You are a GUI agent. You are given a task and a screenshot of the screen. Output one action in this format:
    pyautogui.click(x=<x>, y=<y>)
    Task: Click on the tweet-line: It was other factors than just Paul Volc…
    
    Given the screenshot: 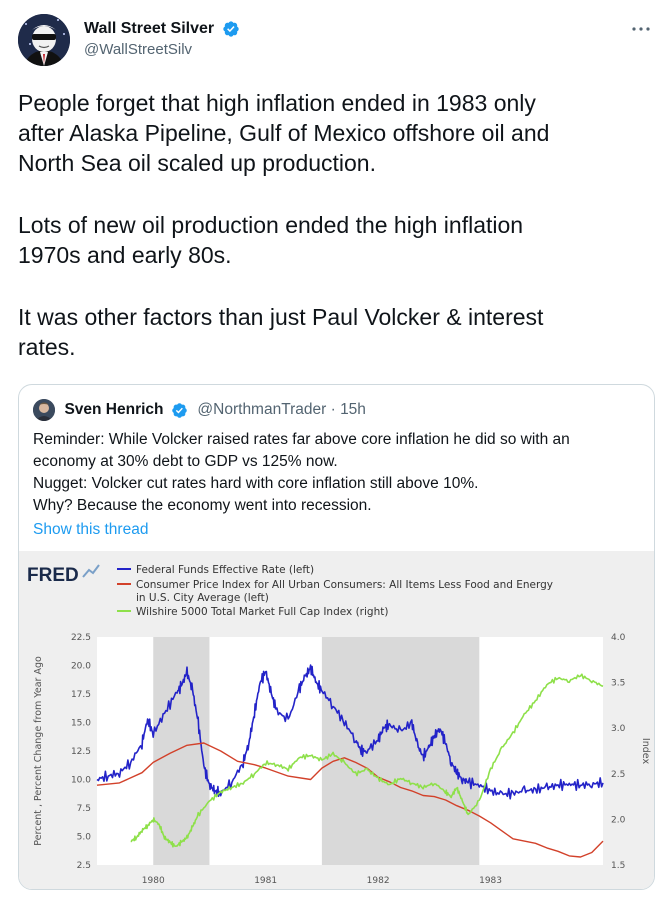 What is the action you would take?
    pyautogui.click(x=281, y=317)
    